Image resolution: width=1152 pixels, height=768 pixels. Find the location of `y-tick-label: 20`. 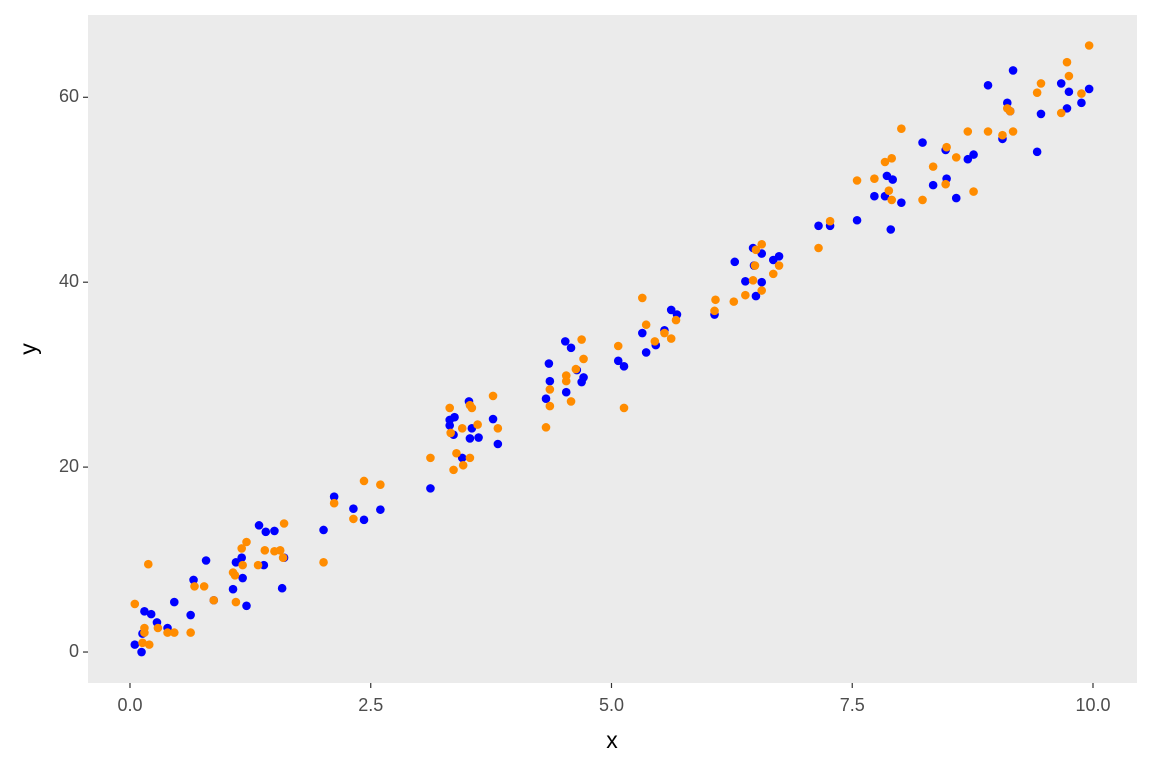

y-tick-label: 20 is located at coordinates (69, 466).